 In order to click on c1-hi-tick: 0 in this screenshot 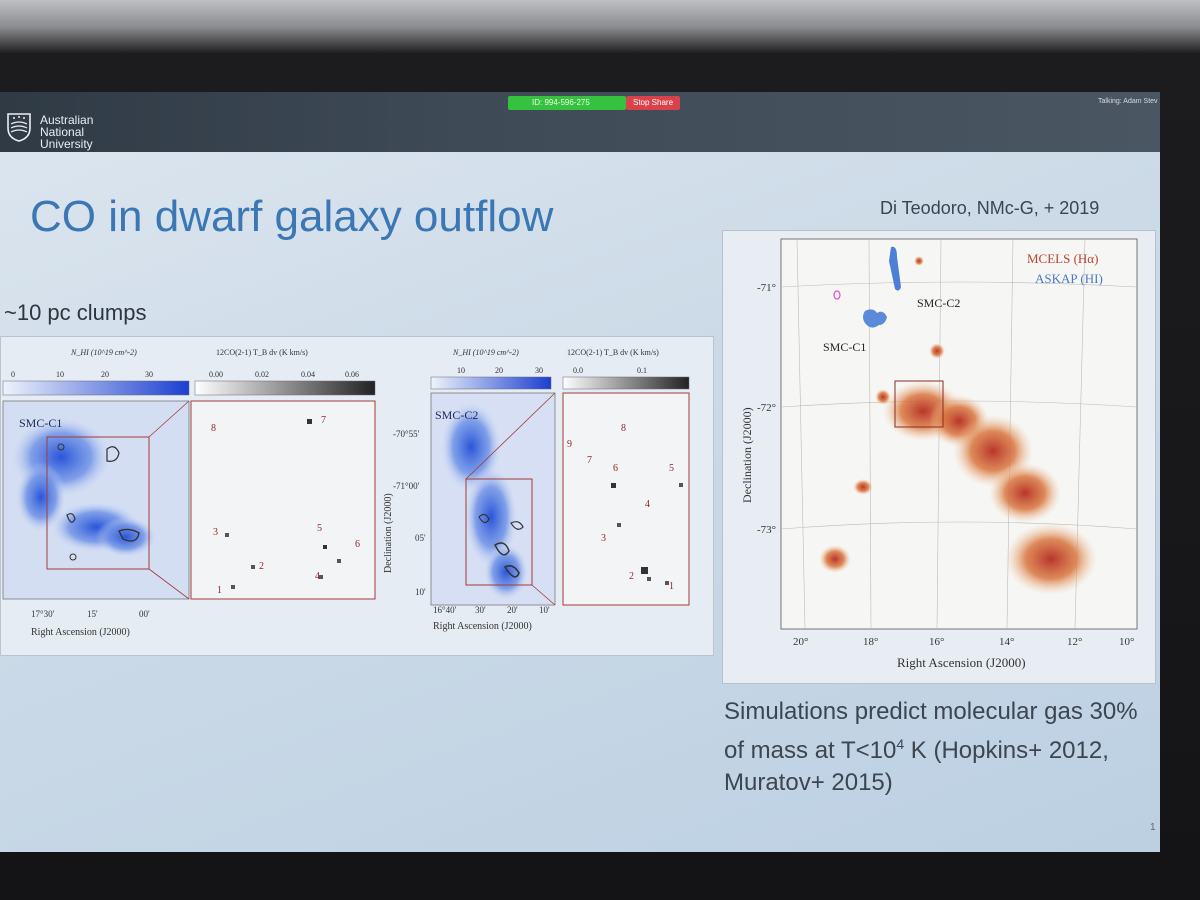, I will do `click(13, 374)`.